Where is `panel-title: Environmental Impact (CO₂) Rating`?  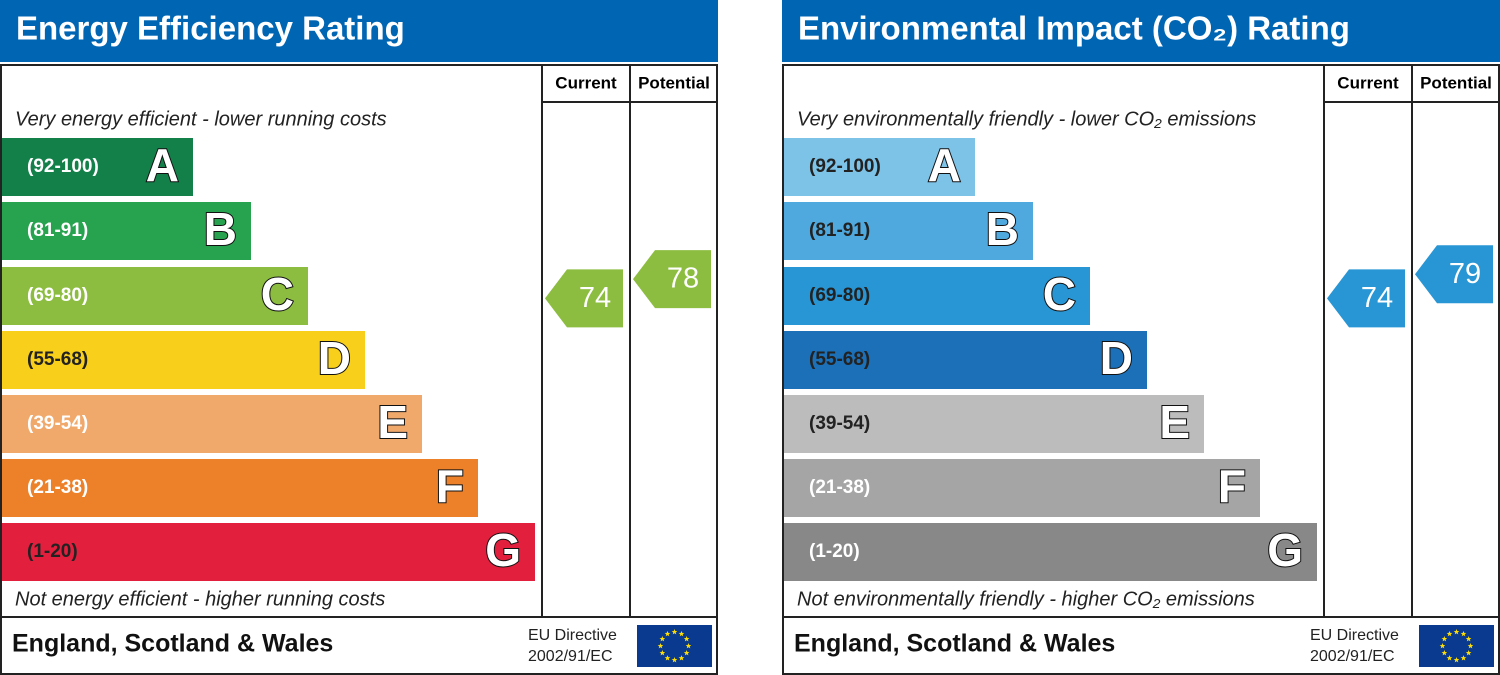
panel-title: Environmental Impact (CO₂) Rating is located at coordinates (1074, 28).